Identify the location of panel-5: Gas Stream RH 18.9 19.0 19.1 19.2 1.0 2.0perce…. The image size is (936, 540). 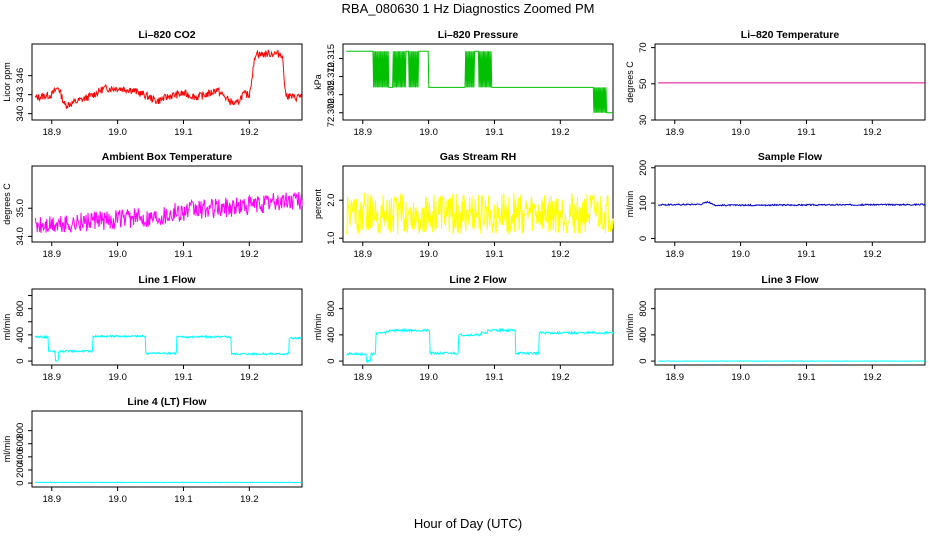
(463, 205).